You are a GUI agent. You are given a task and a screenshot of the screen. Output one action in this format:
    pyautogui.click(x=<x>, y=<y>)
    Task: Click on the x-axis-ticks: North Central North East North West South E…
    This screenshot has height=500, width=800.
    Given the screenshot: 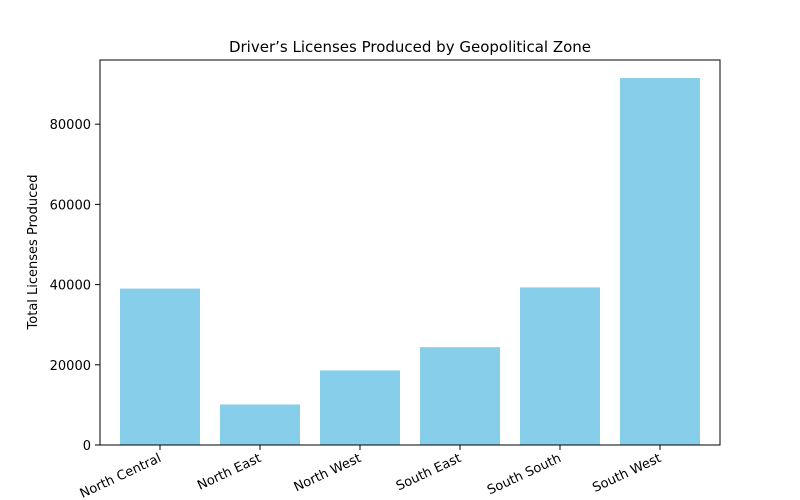 What is the action you would take?
    pyautogui.click(x=371, y=472)
    